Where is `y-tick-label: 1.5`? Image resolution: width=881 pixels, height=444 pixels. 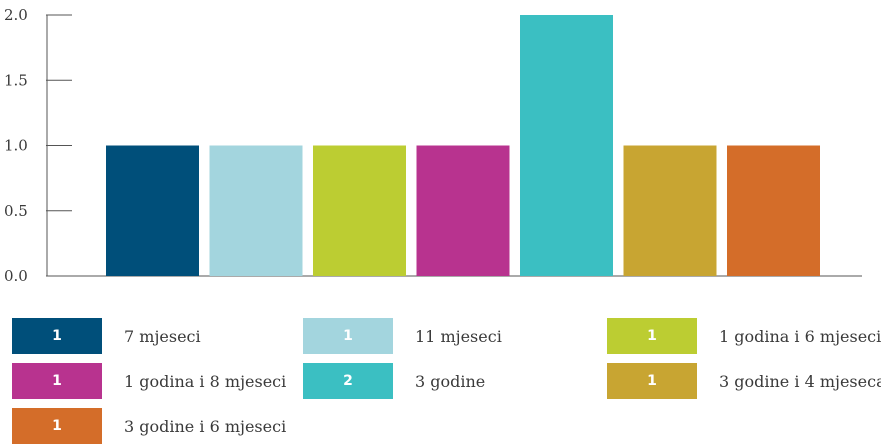
y-tick-label: 1.5 is located at coordinates (16, 80).